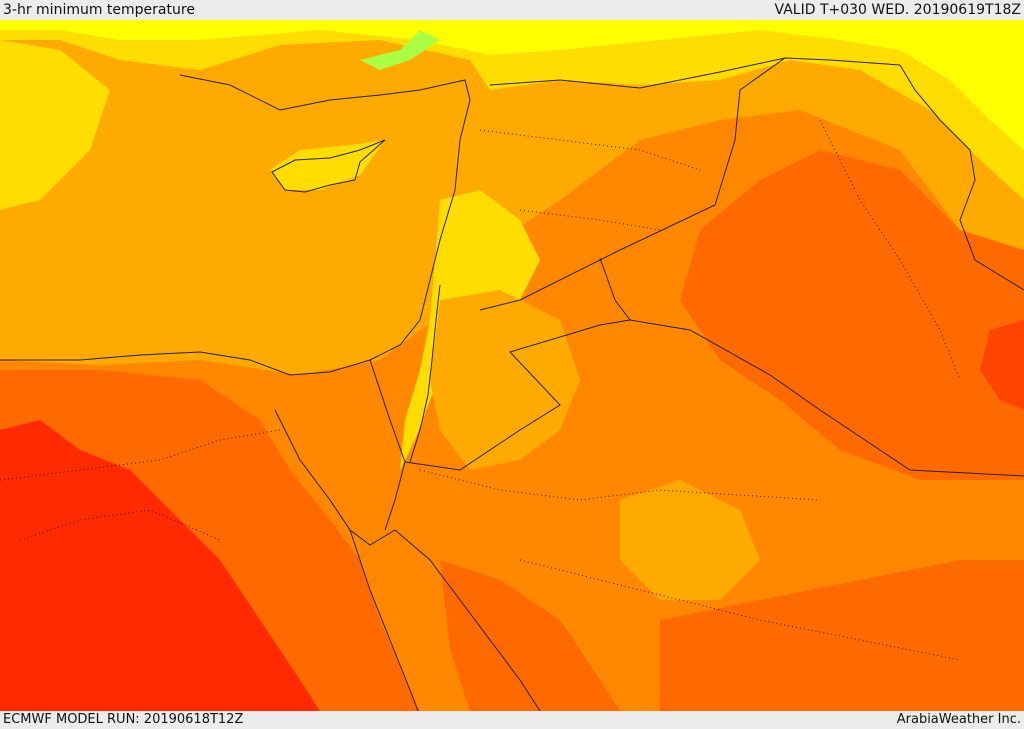 This screenshot has width=1024, height=729. I want to click on field-south-dark-orange, so click(842, 635).